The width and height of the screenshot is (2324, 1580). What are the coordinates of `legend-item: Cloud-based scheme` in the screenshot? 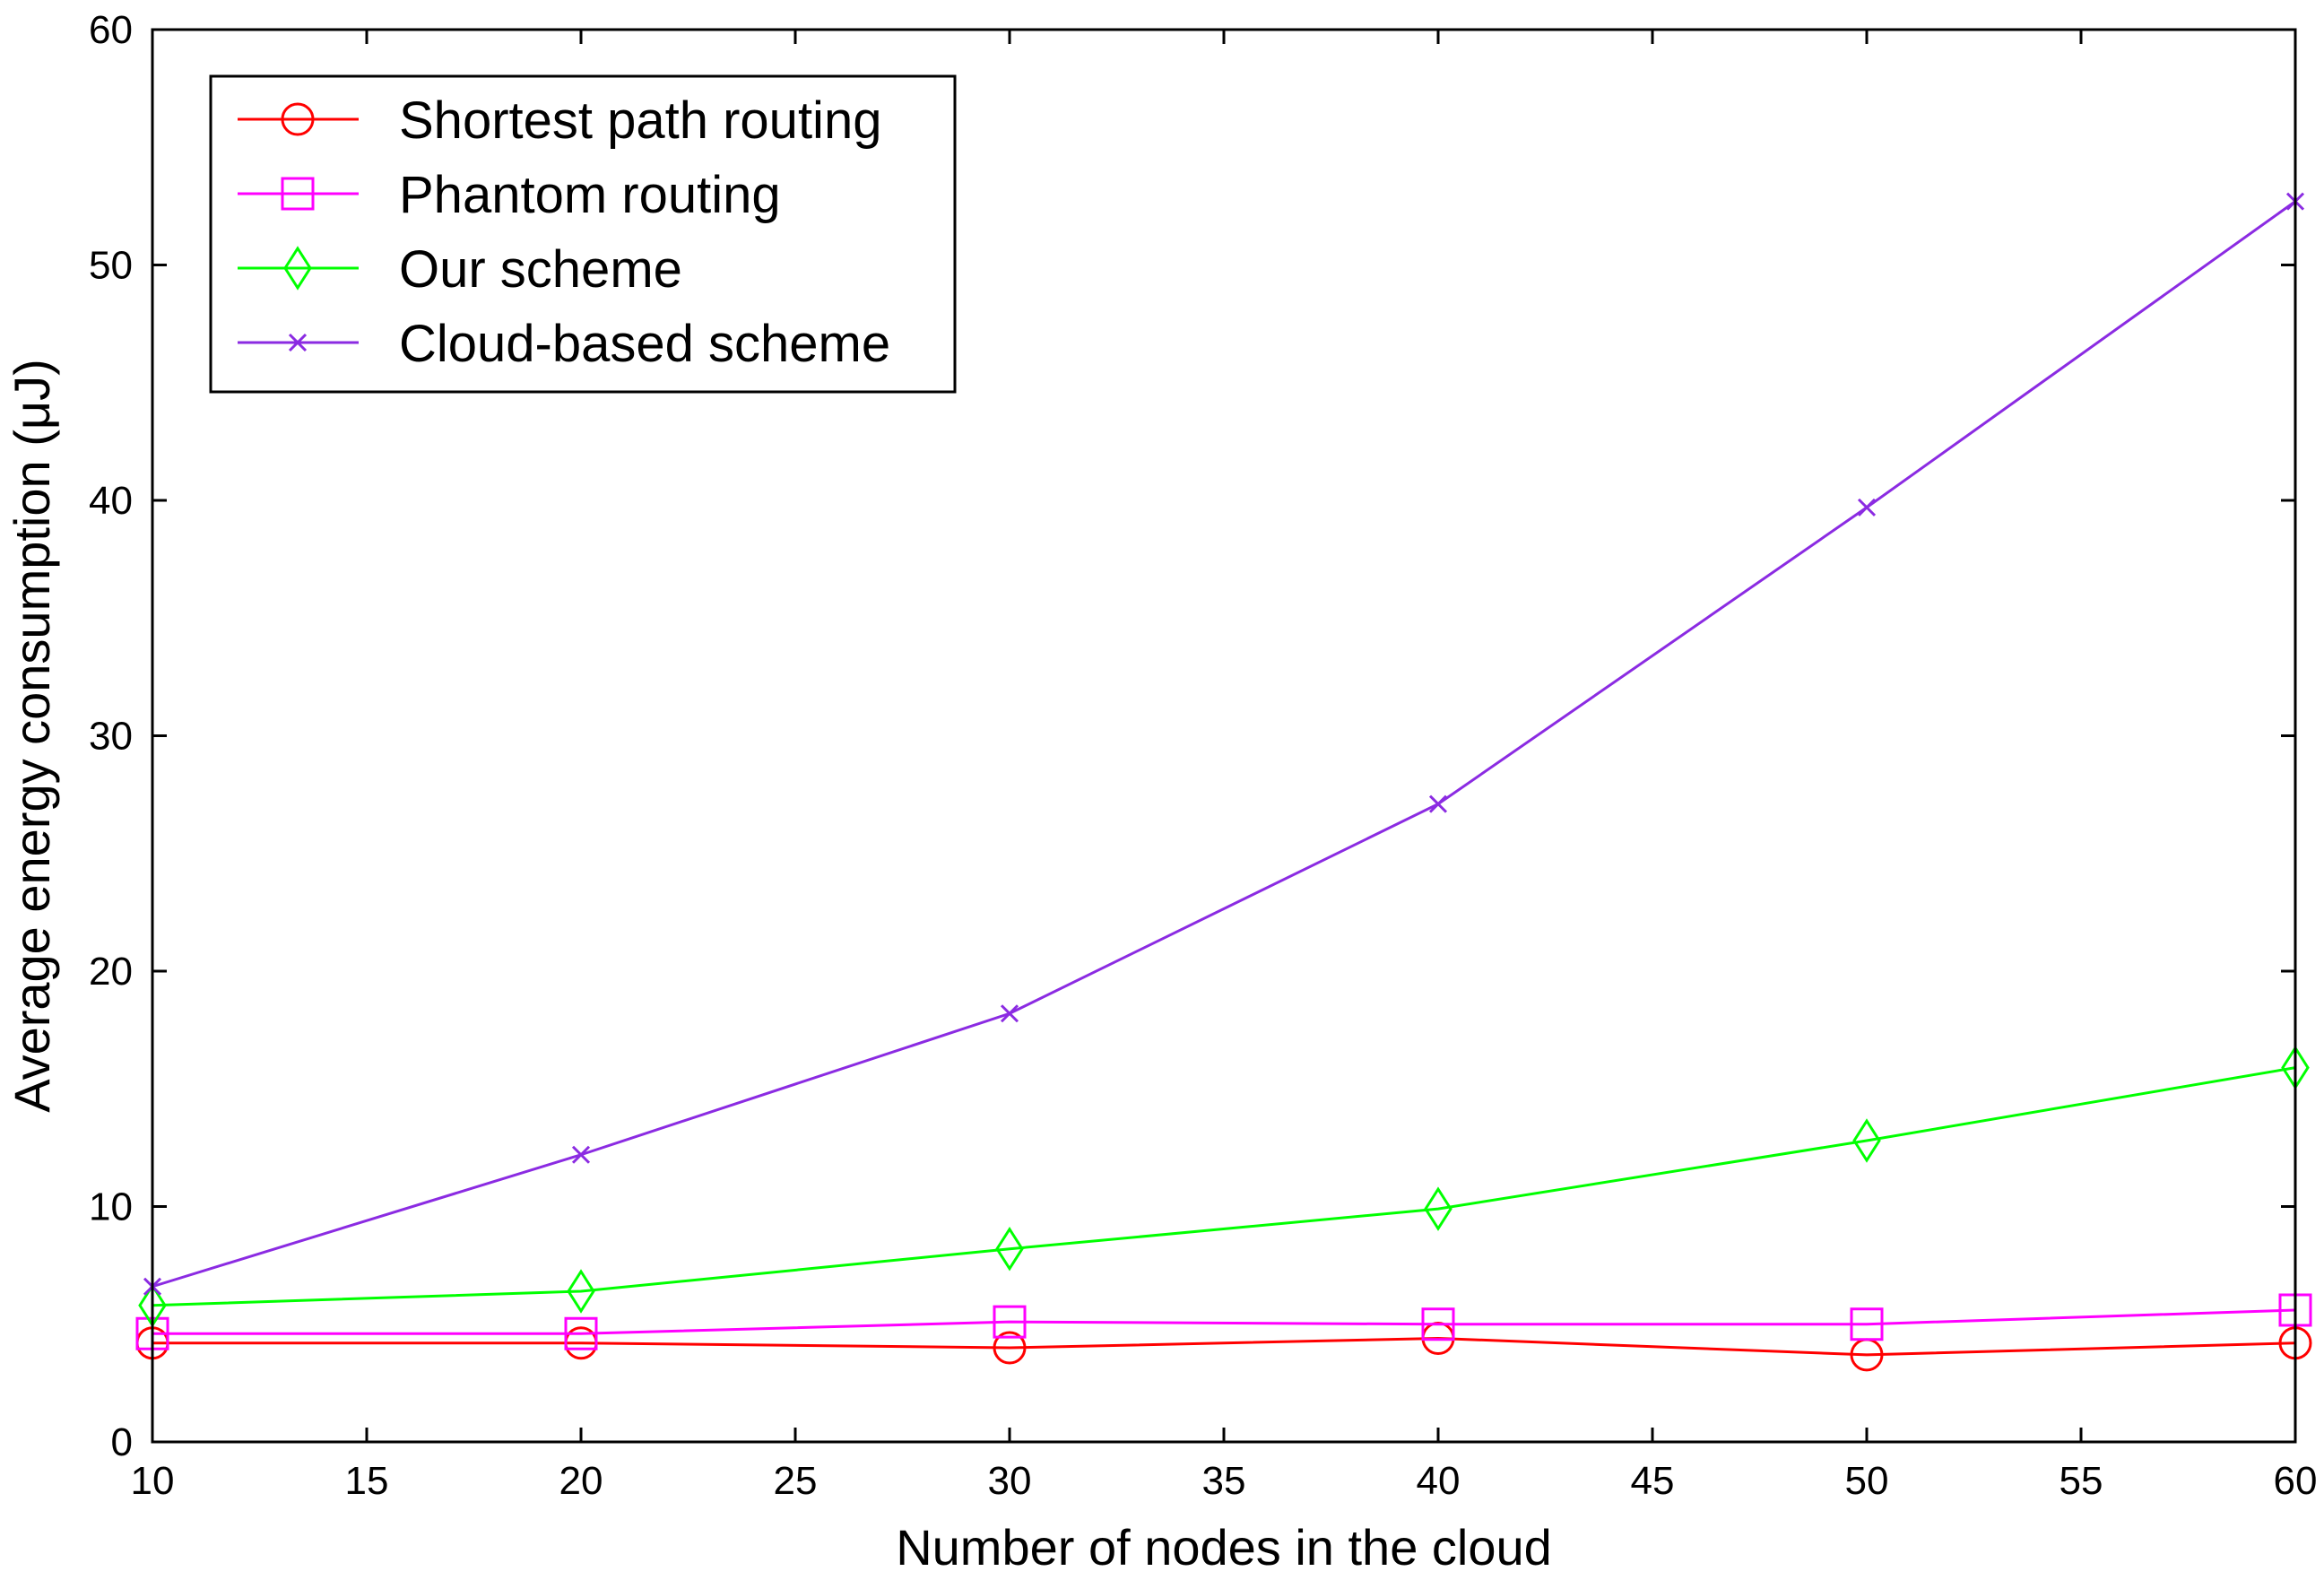 It's located at (564, 344).